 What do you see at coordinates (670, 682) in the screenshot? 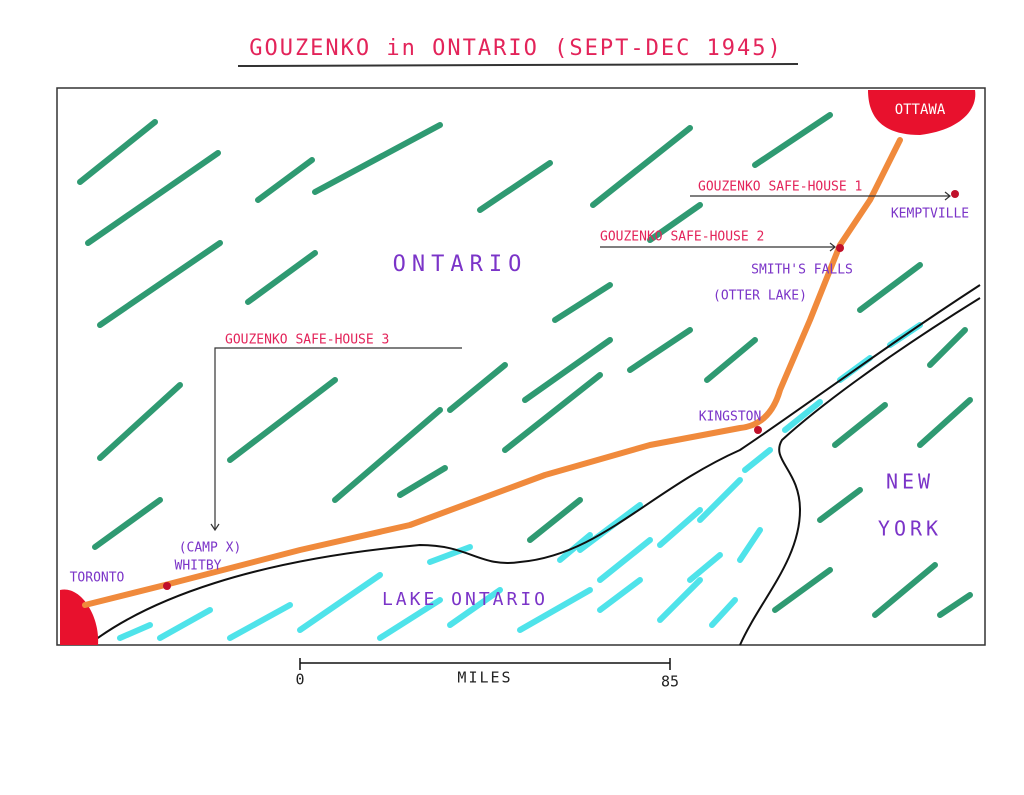
I see `scale-end: 85` at bounding box center [670, 682].